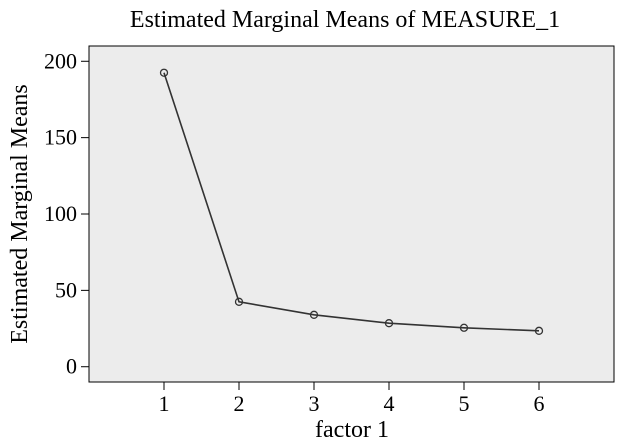  Describe the element at coordinates (71, 366) in the screenshot. I see `y-tick-label: 0` at that location.